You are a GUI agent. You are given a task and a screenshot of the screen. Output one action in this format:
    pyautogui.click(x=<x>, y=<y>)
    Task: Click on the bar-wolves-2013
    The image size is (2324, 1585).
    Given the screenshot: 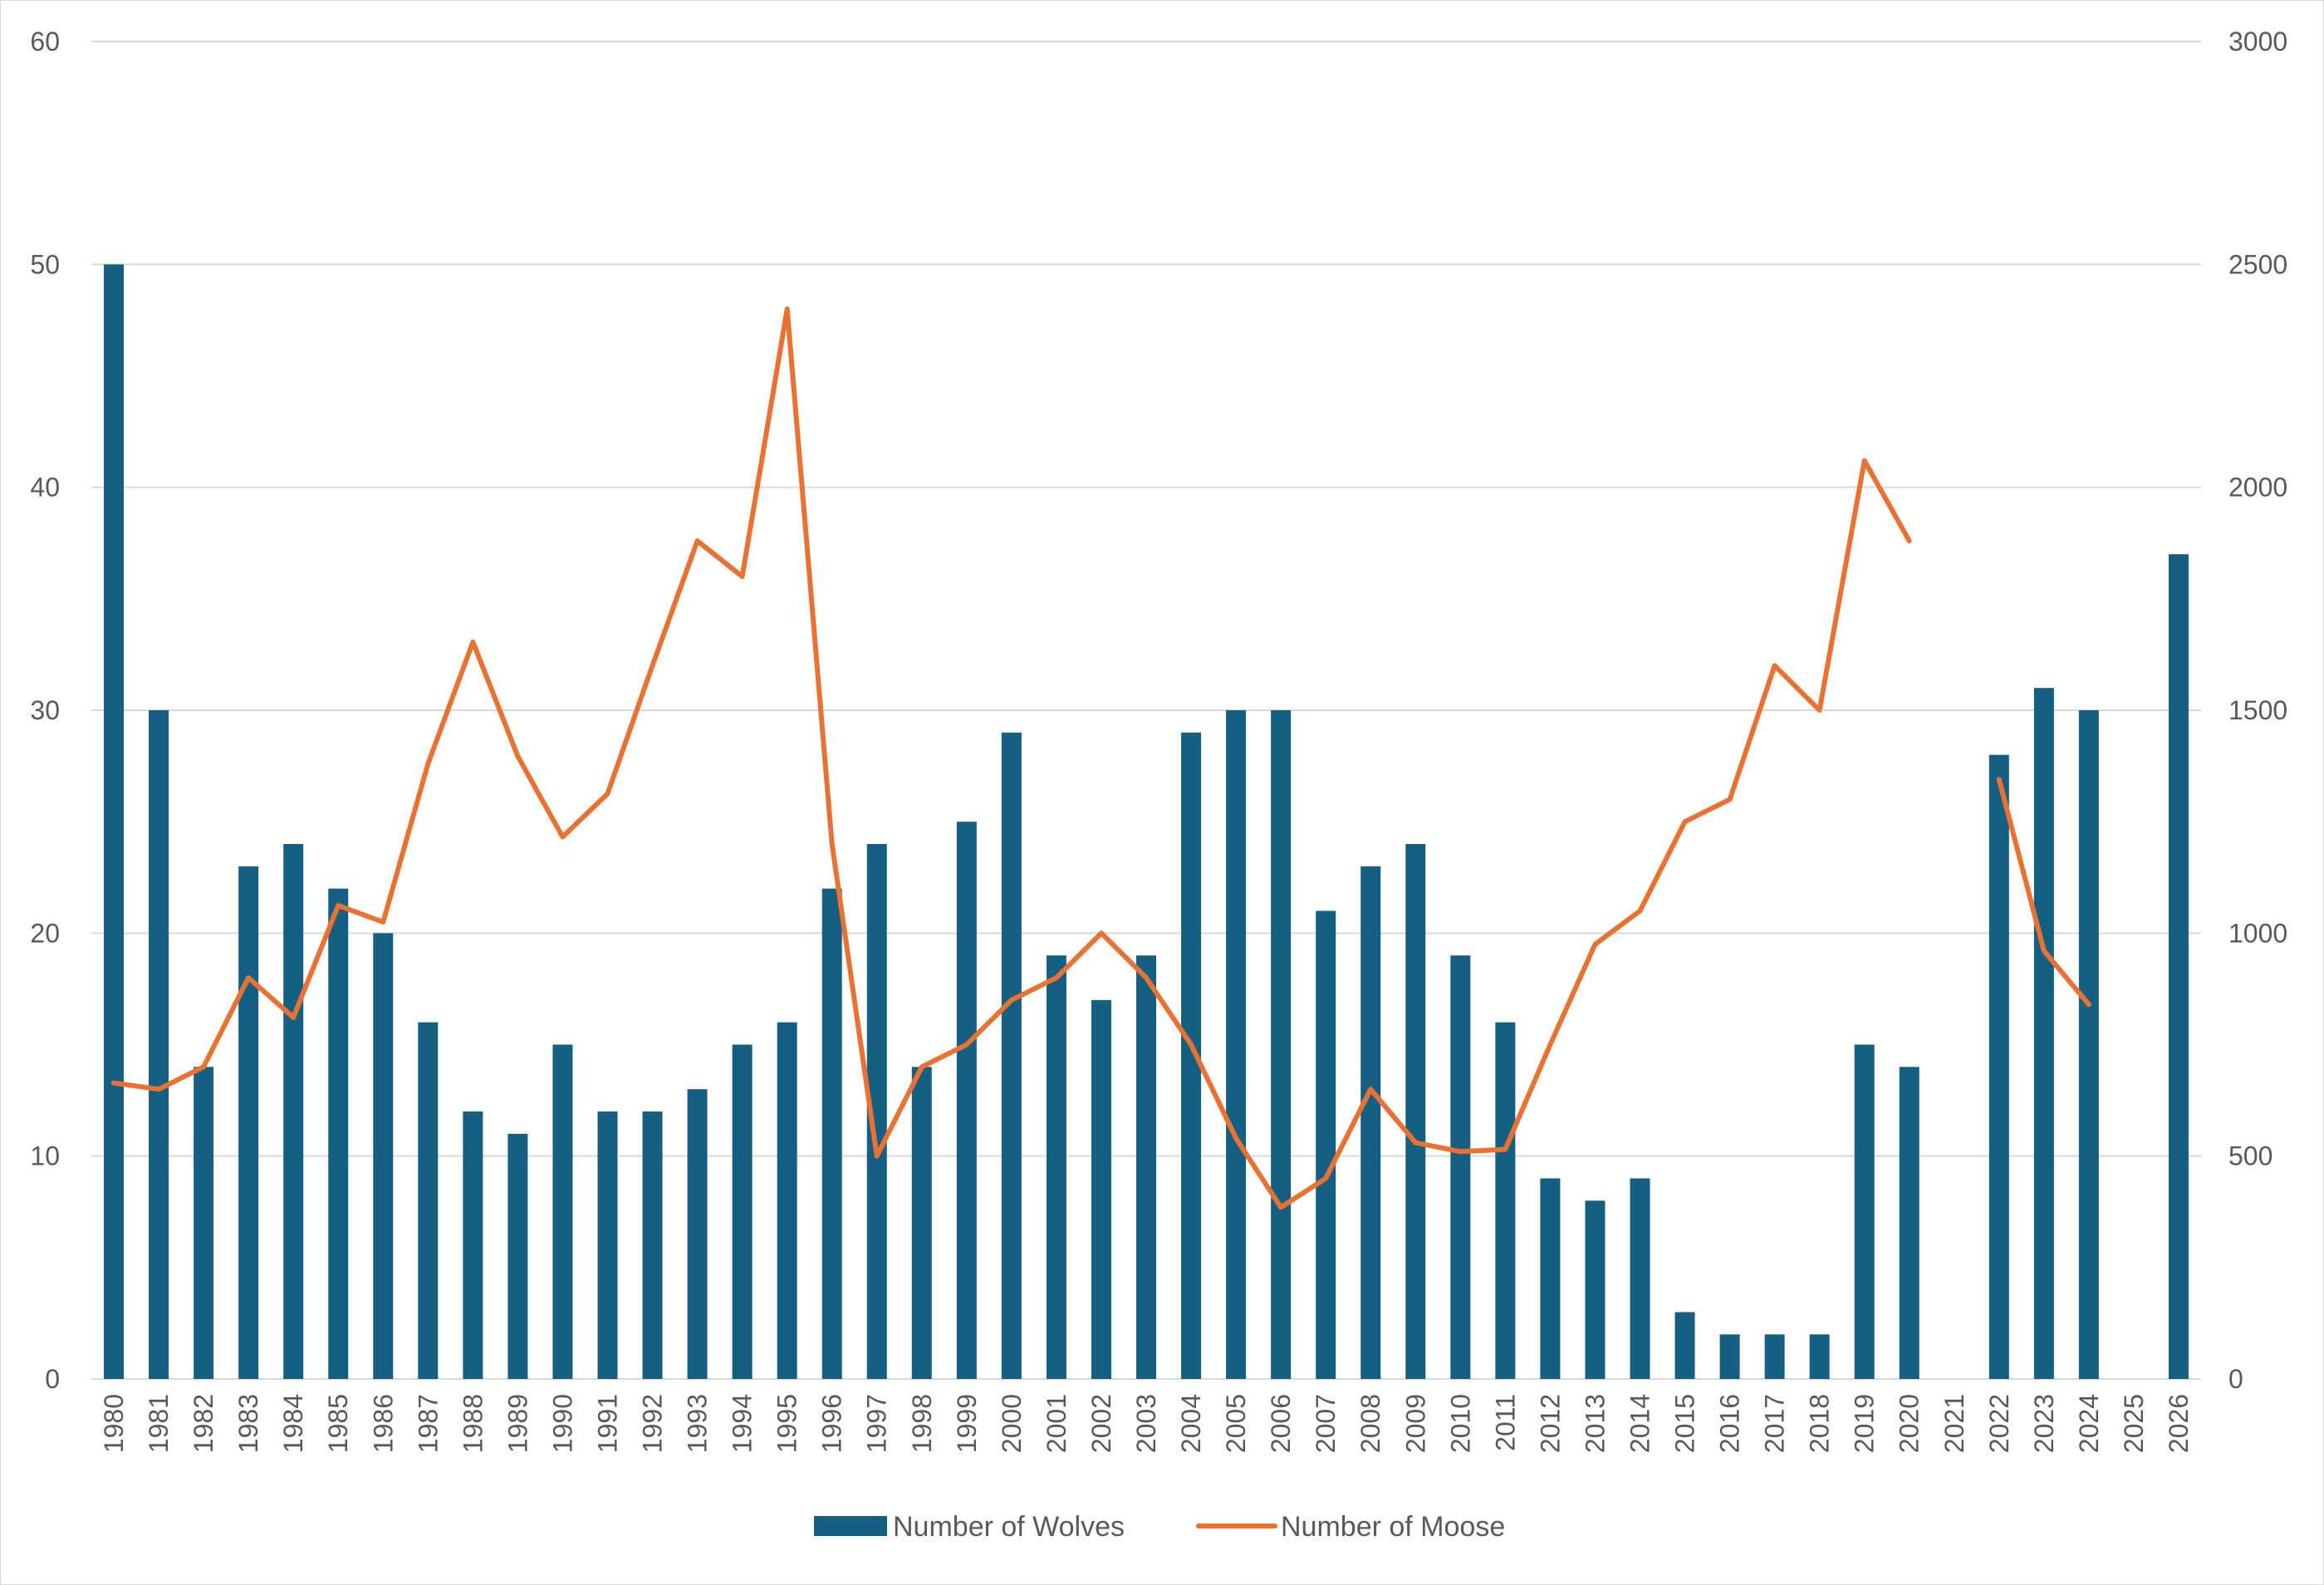 What is the action you would take?
    pyautogui.click(x=1595, y=1289)
    